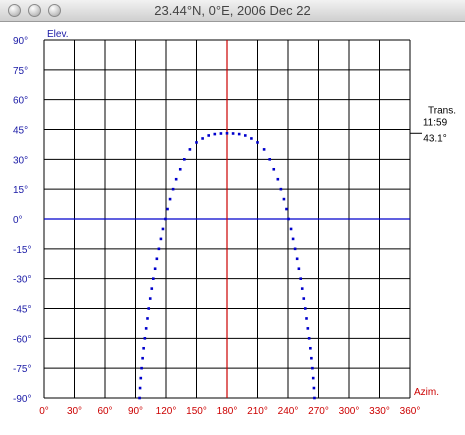  I want to click on zoom-button, so click(54, 10).